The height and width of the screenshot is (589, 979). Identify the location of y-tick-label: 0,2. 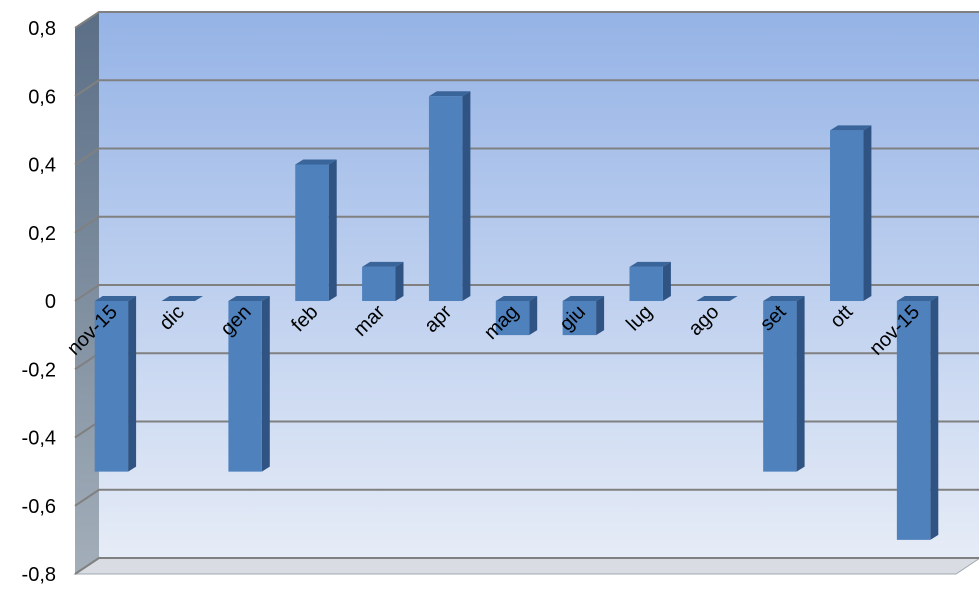
(42, 234).